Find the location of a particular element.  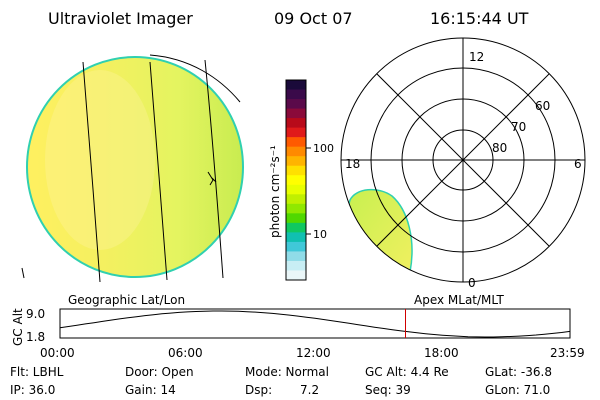

polar-lat-70: 70 is located at coordinates (518, 127).